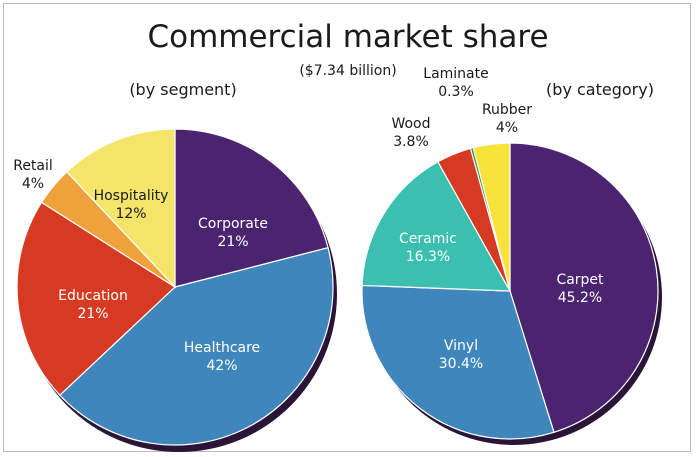 This screenshot has height=457, width=696. Describe the element at coordinates (347, 37) in the screenshot. I see `chart-title: Commercial market share` at that location.